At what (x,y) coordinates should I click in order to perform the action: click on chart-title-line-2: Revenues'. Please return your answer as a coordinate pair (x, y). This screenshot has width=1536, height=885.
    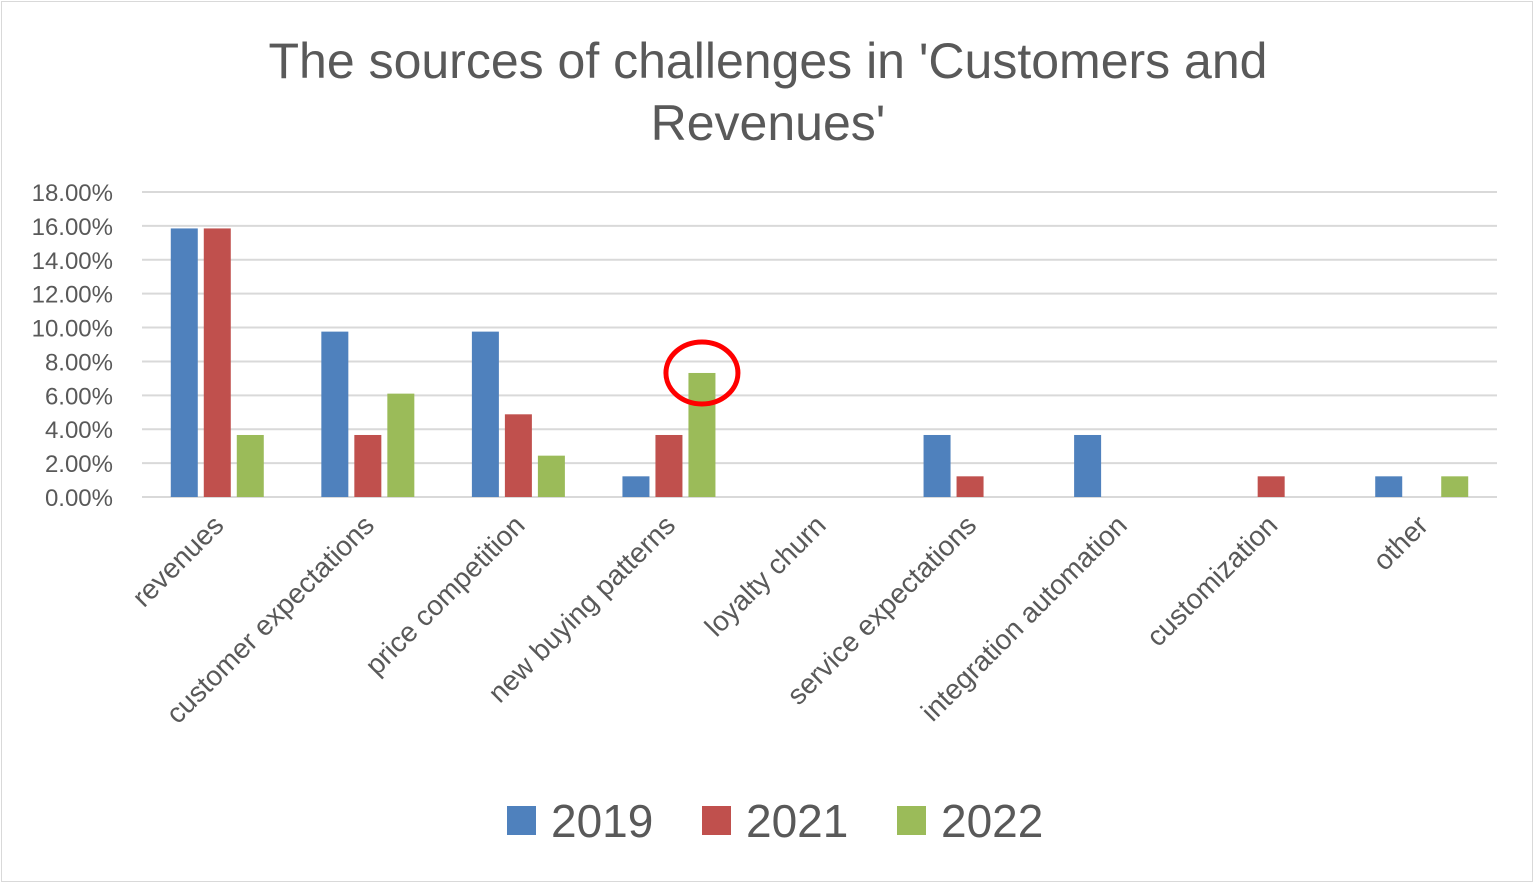
    Looking at the image, I should click on (768, 123).